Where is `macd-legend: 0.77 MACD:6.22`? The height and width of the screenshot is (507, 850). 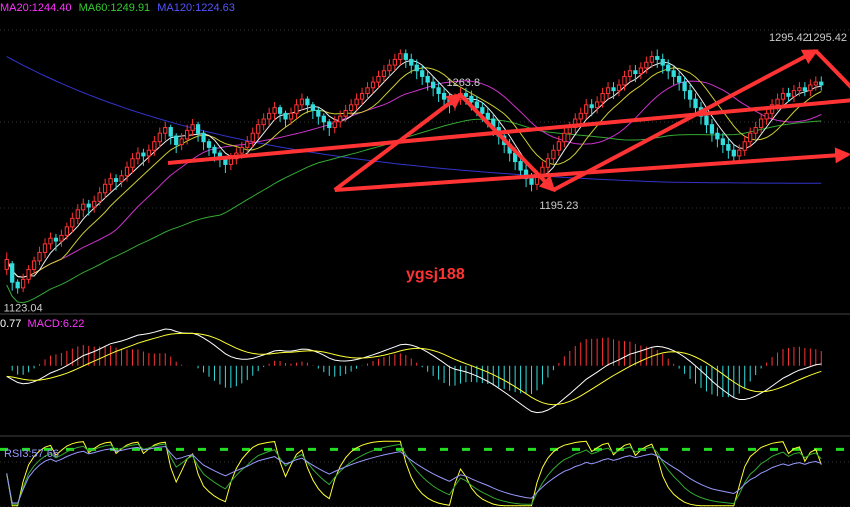
macd-legend: 0.77 MACD:6.22 is located at coordinates (42, 324).